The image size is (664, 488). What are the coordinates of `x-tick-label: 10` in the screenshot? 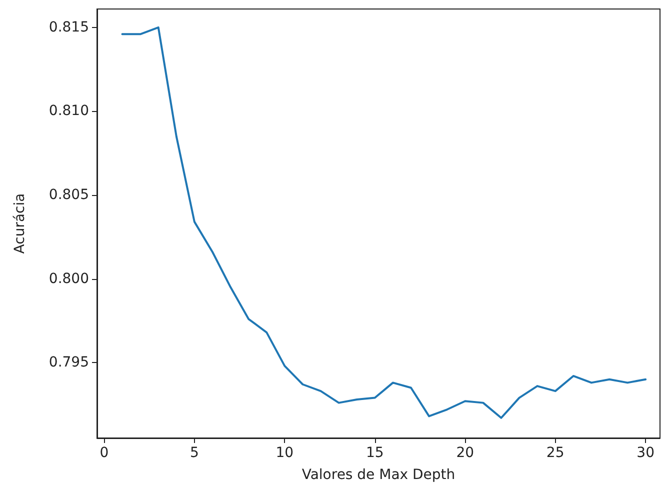 It's located at (285, 453).